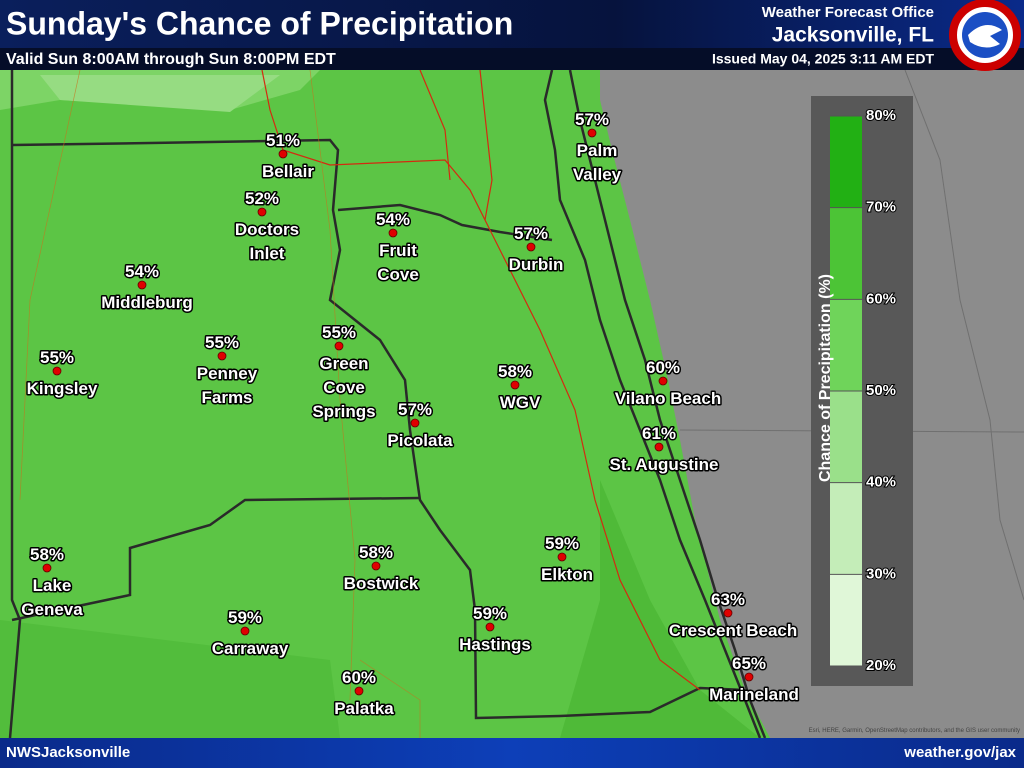 The height and width of the screenshot is (768, 1024). What do you see at coordinates (964, 335) in the screenshot?
I see `ocean-line` at bounding box center [964, 335].